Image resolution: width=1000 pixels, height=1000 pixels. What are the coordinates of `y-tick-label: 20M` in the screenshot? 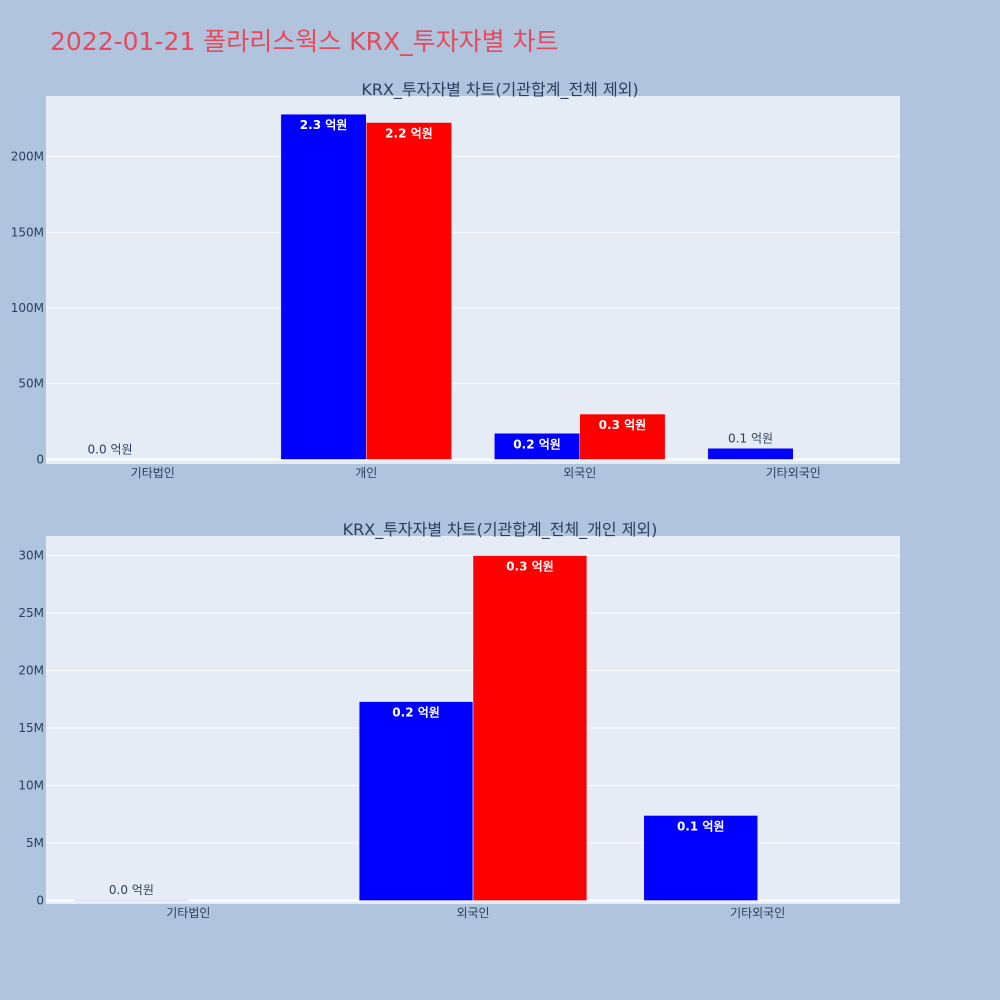 It's located at (31, 671).